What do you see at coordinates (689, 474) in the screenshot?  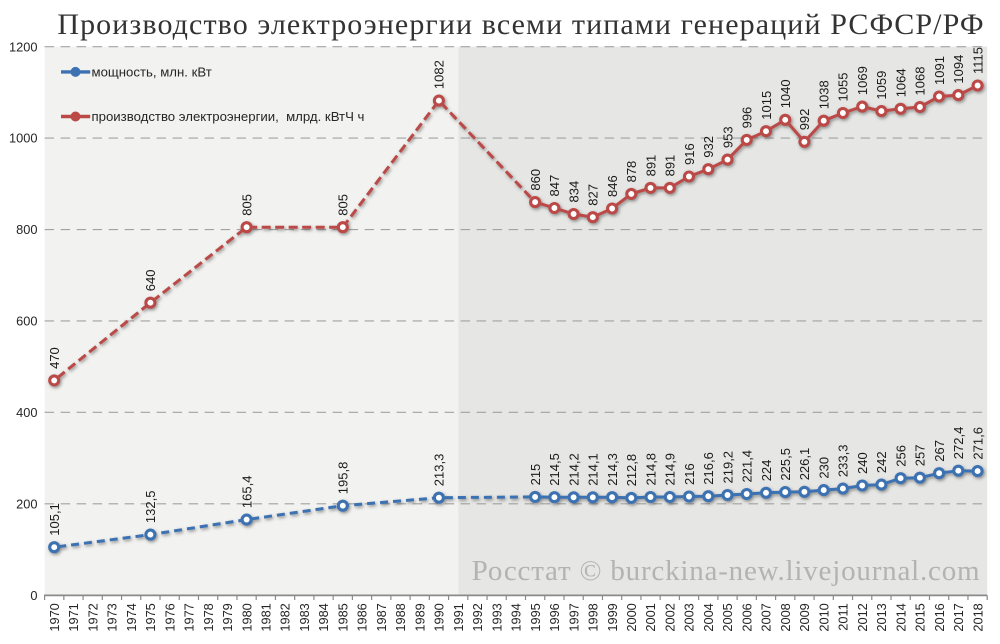 I see `svg-text: 216` at bounding box center [689, 474].